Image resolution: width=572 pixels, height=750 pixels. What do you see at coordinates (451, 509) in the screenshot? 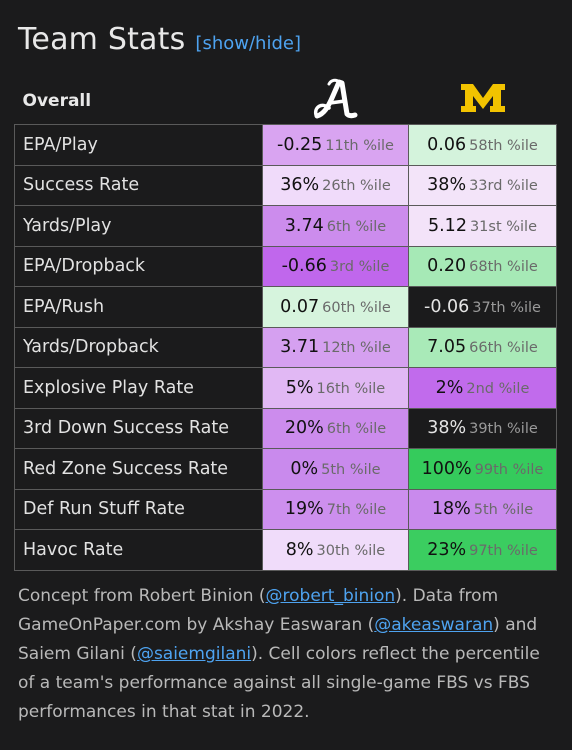
I see `stat-value: 18%` at bounding box center [451, 509].